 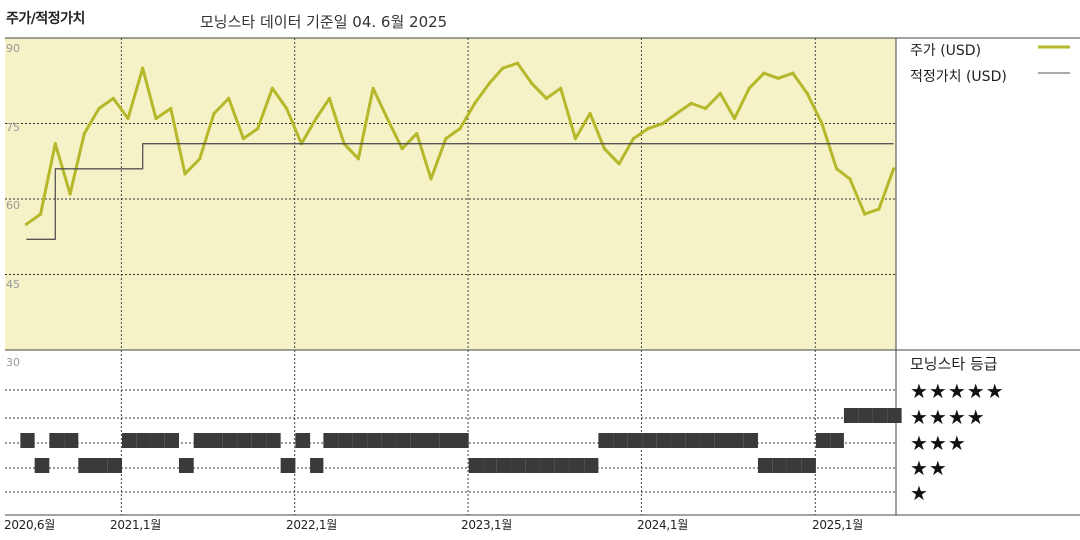 What do you see at coordinates (13, 284) in the screenshot?
I see `y-tick-label: 45` at bounding box center [13, 284].